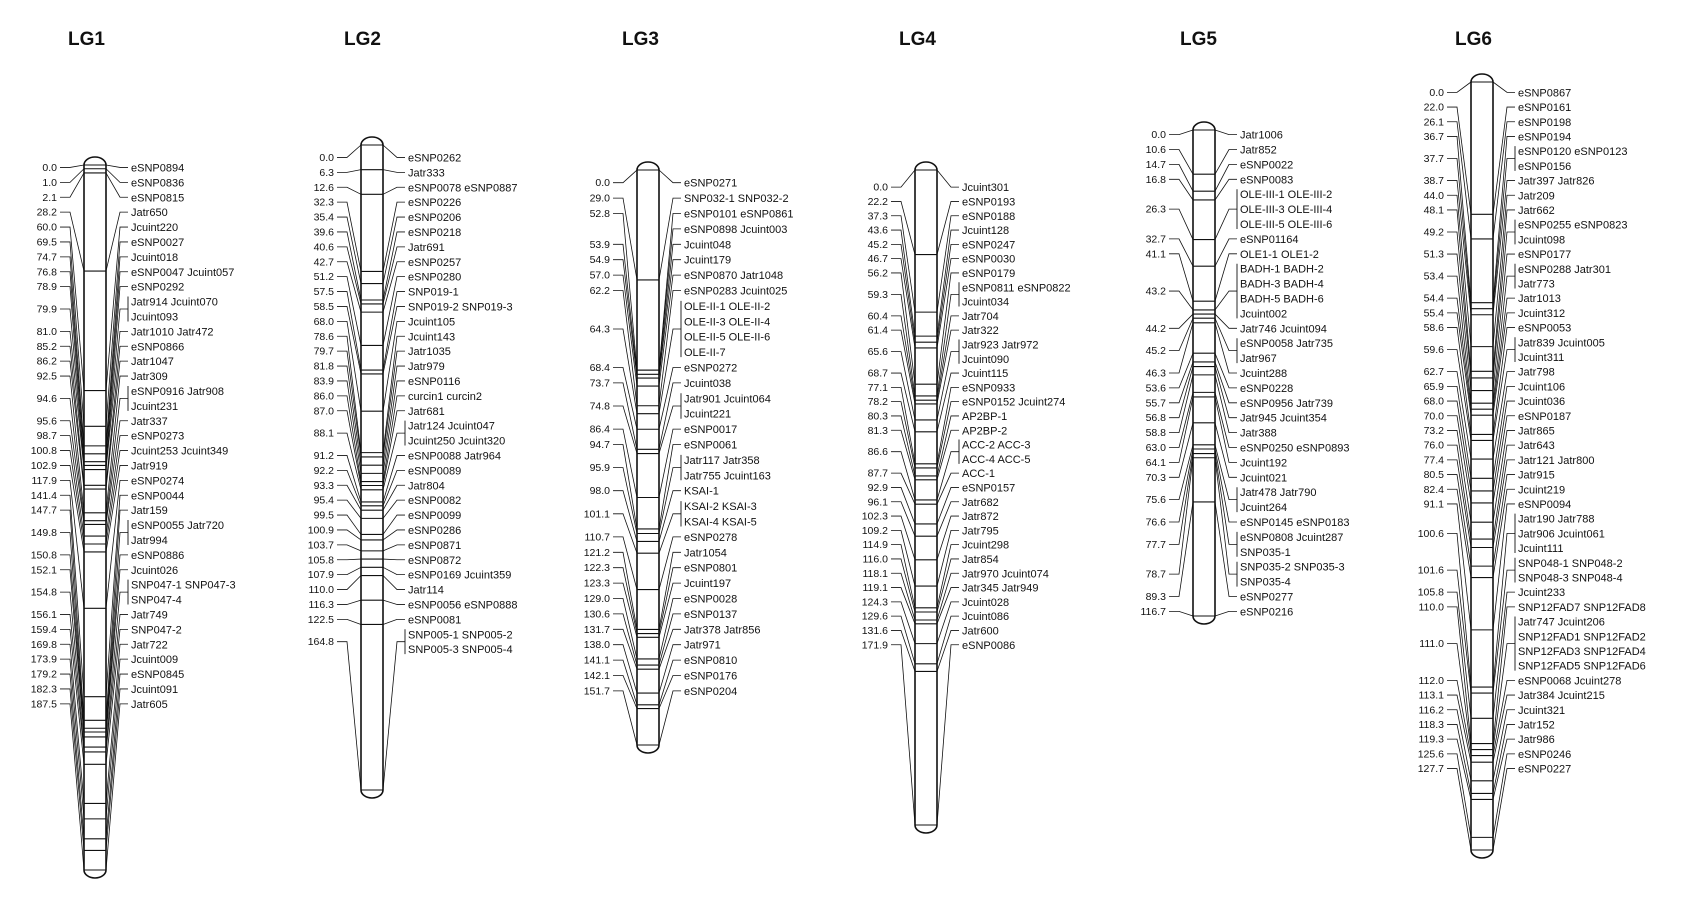 The width and height of the screenshot is (1685, 908). Describe the element at coordinates (735, 230) in the screenshot. I see `marker-label: eSNP0898 Jcuint003` at that location.